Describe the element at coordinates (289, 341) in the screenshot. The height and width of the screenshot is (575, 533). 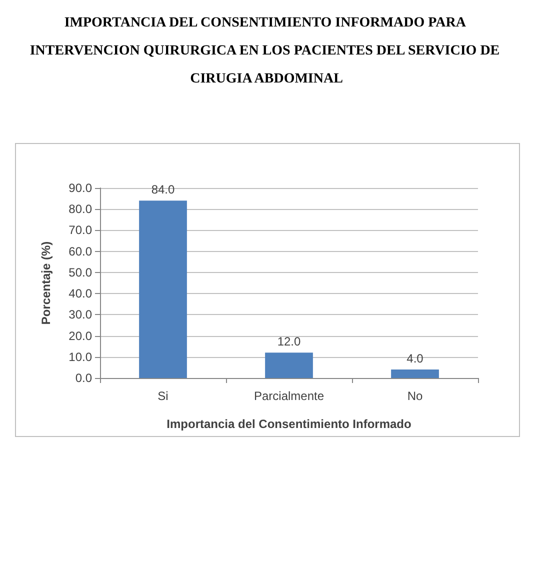
I see `data-label: 12.0` at that location.